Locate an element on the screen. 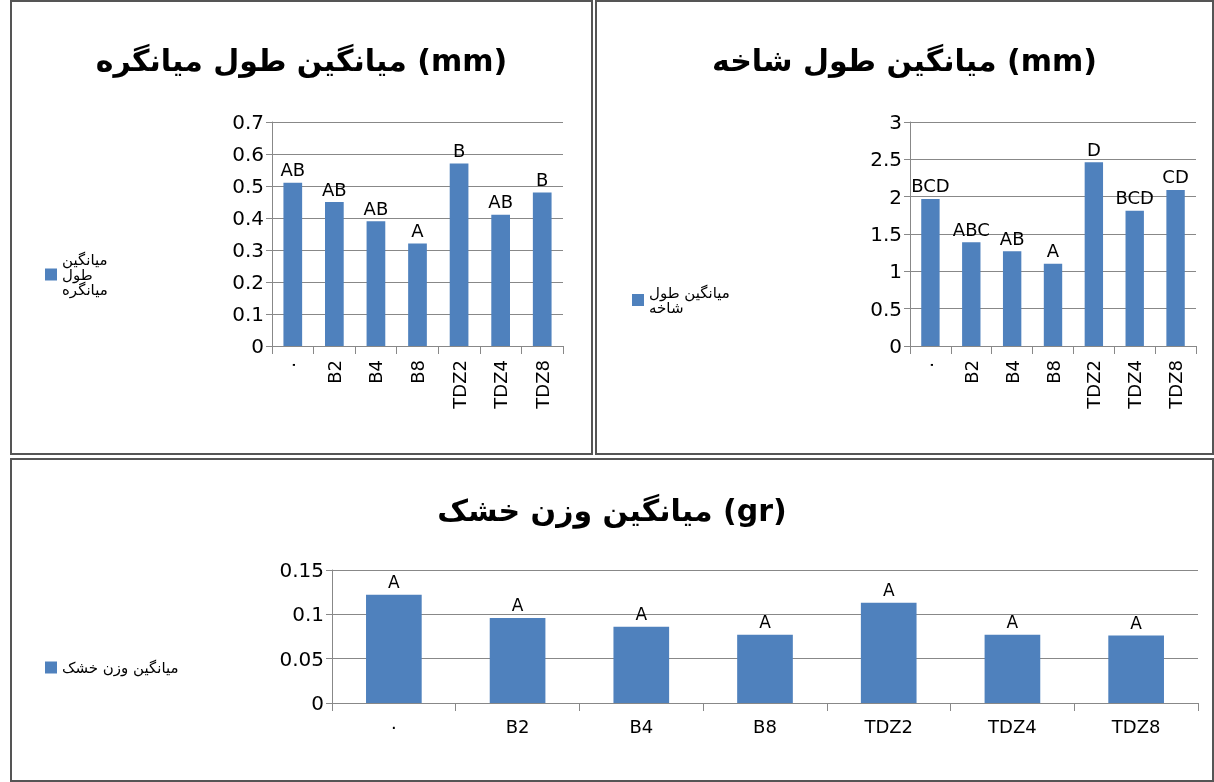  data-label: ABC is located at coordinates (971, 229).